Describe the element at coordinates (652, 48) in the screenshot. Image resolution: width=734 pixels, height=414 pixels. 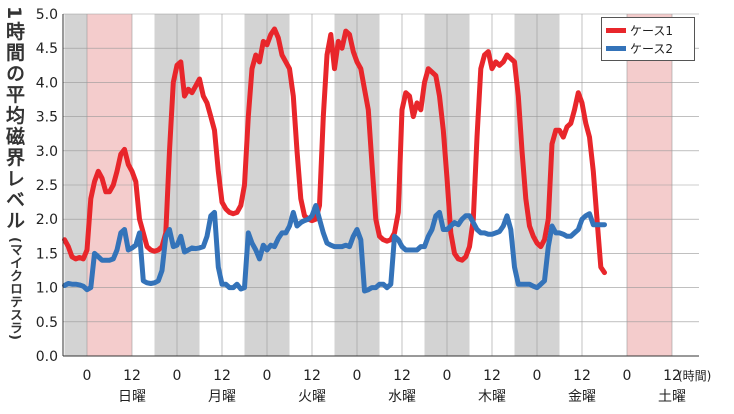
I see `legend-label-case2: ケース2` at that location.